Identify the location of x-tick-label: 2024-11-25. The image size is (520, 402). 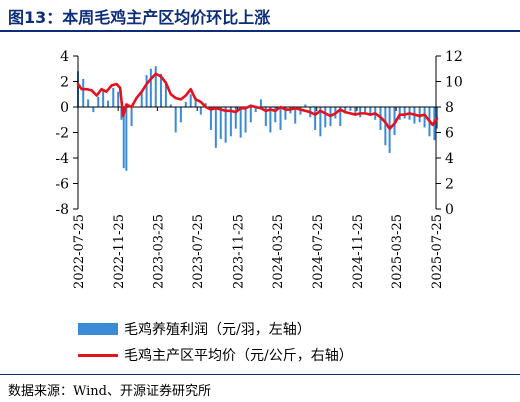
(358, 251).